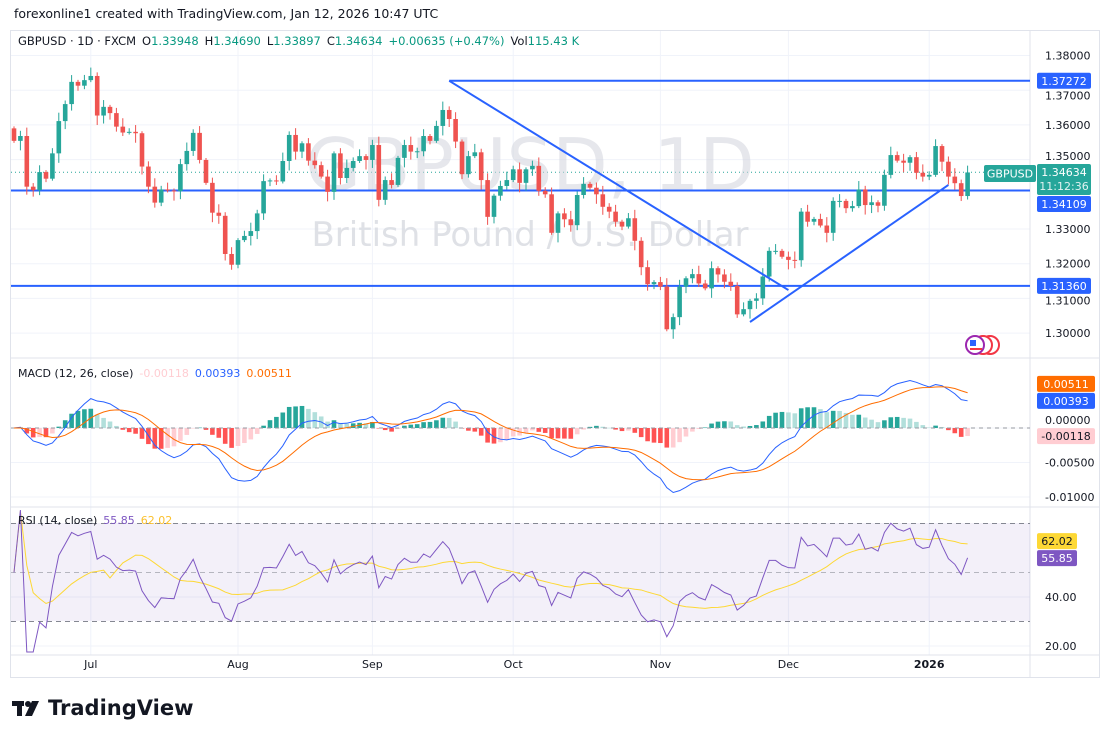  I want to click on symbol-info: GBPUSD · 1D · FXCM, so click(77, 41).